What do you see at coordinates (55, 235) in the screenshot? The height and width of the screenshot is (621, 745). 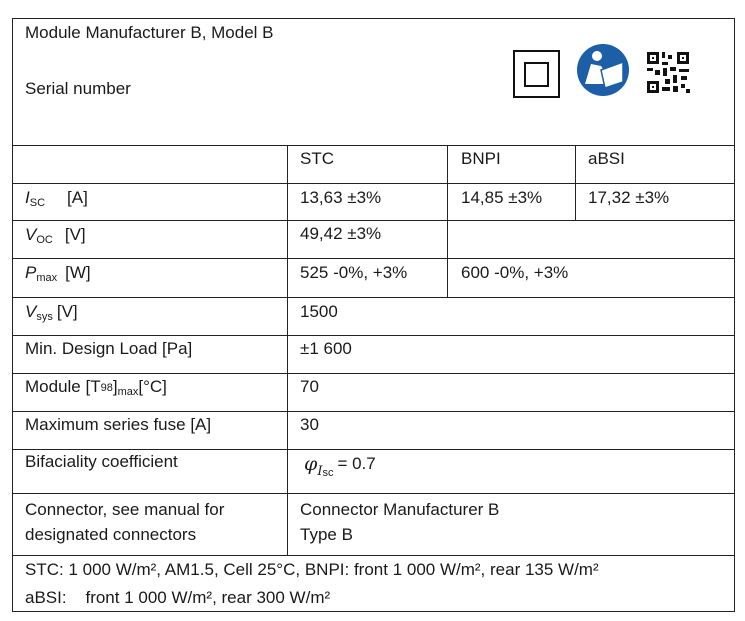 I see `row-label: V OC [V]` at bounding box center [55, 235].